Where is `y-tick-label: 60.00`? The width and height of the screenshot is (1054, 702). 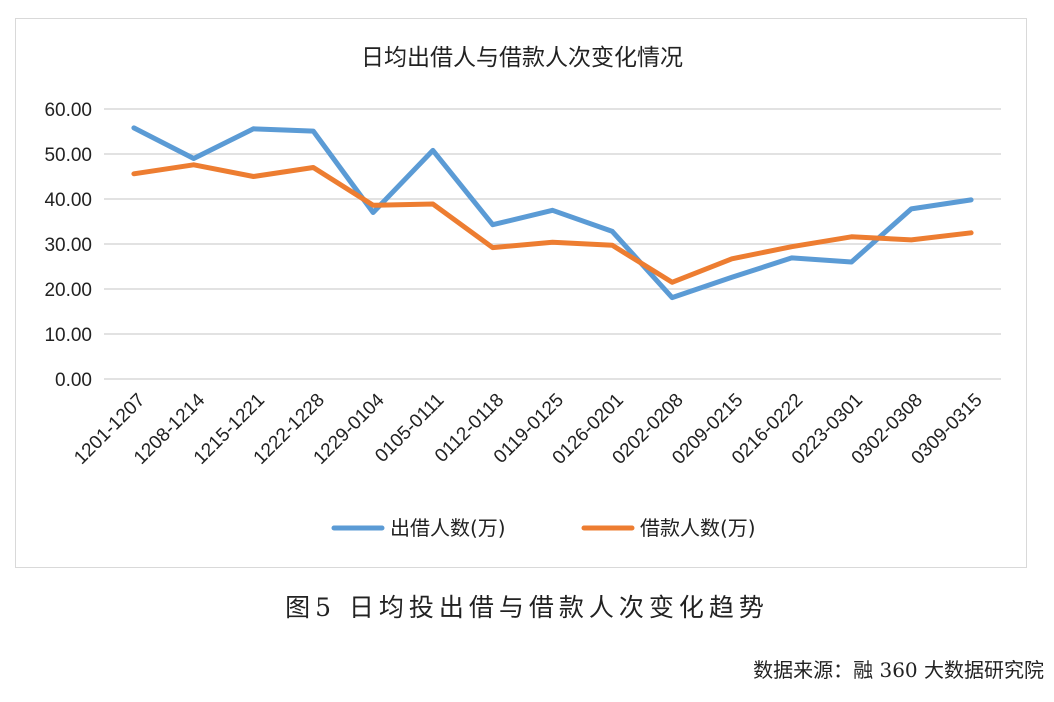 y-tick-label: 60.00 is located at coordinates (68, 110).